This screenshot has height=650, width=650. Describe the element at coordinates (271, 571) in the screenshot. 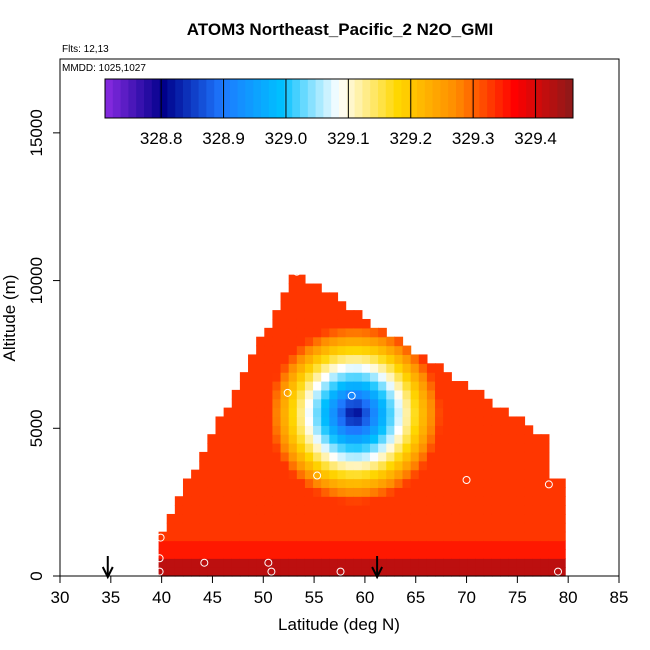

I see `sample-point` at that location.